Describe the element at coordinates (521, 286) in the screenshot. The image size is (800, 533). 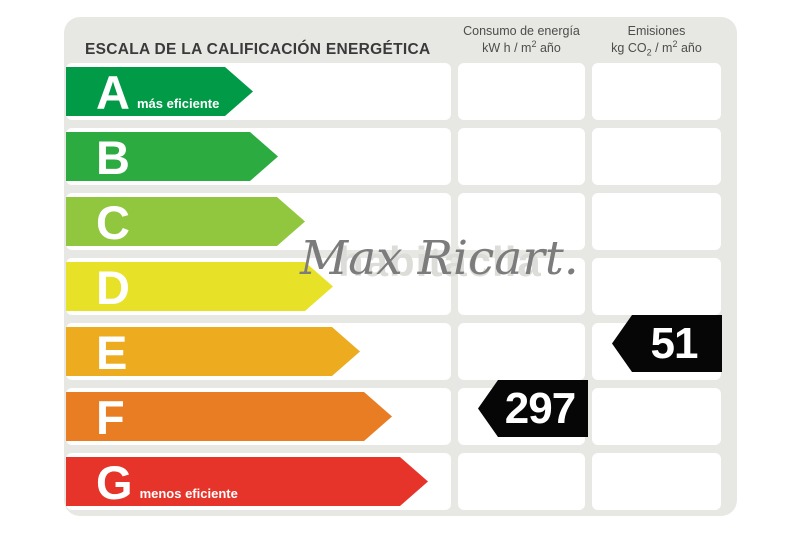
I see `consumption-cell-d` at that location.